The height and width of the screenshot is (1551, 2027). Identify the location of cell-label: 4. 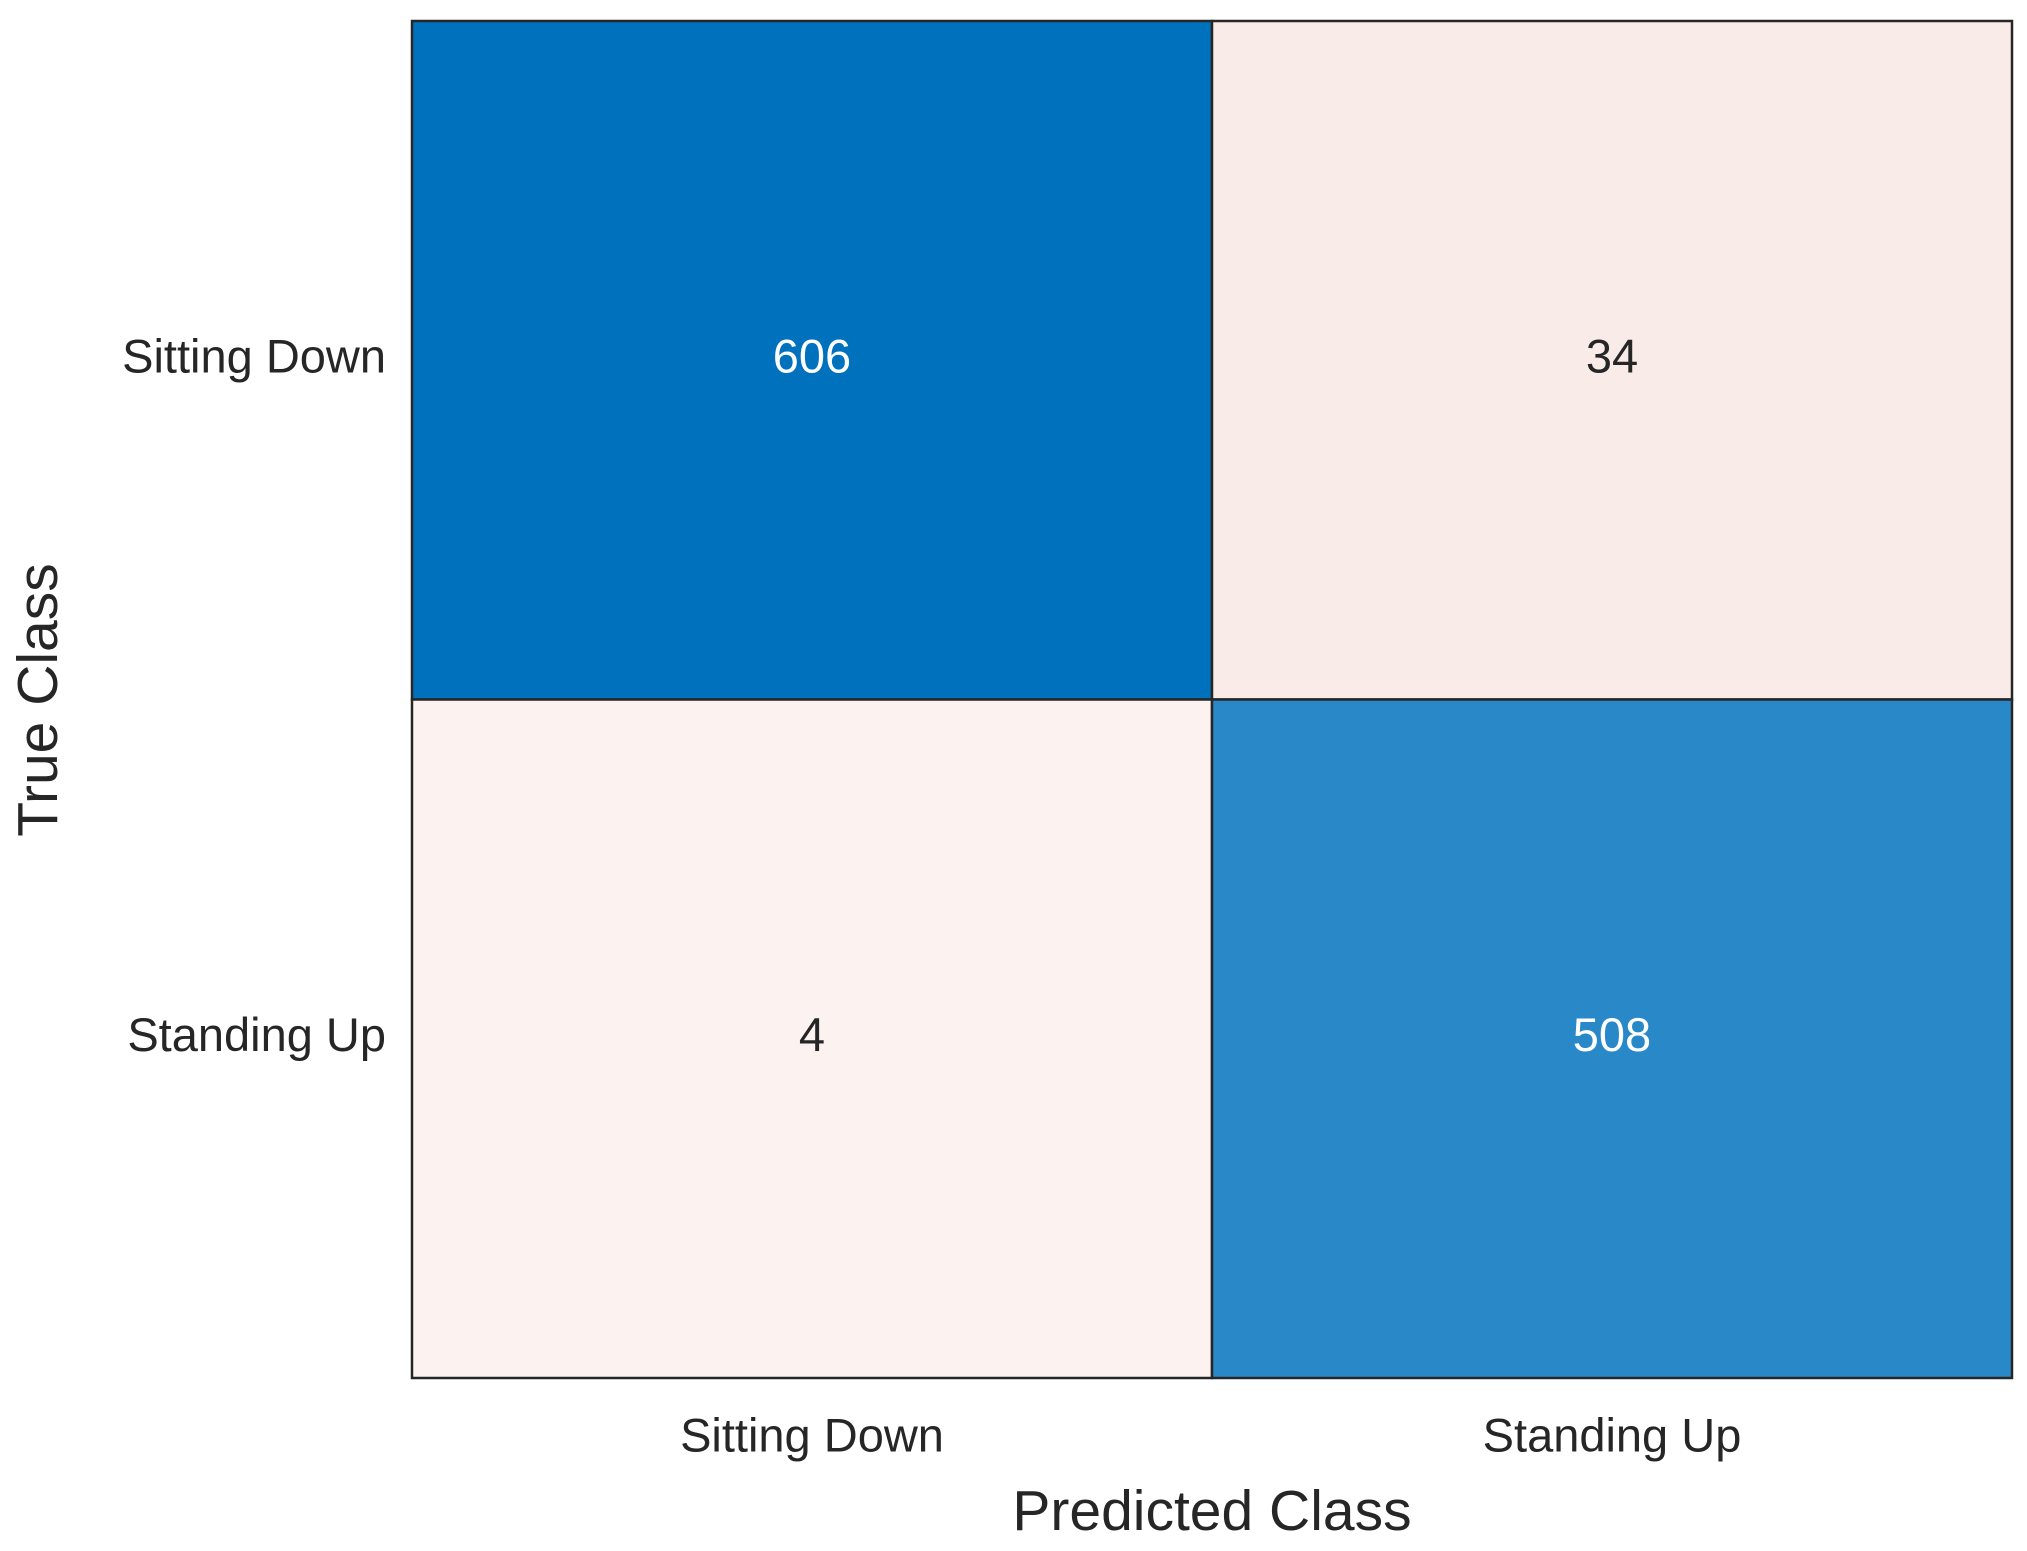
(812, 1034).